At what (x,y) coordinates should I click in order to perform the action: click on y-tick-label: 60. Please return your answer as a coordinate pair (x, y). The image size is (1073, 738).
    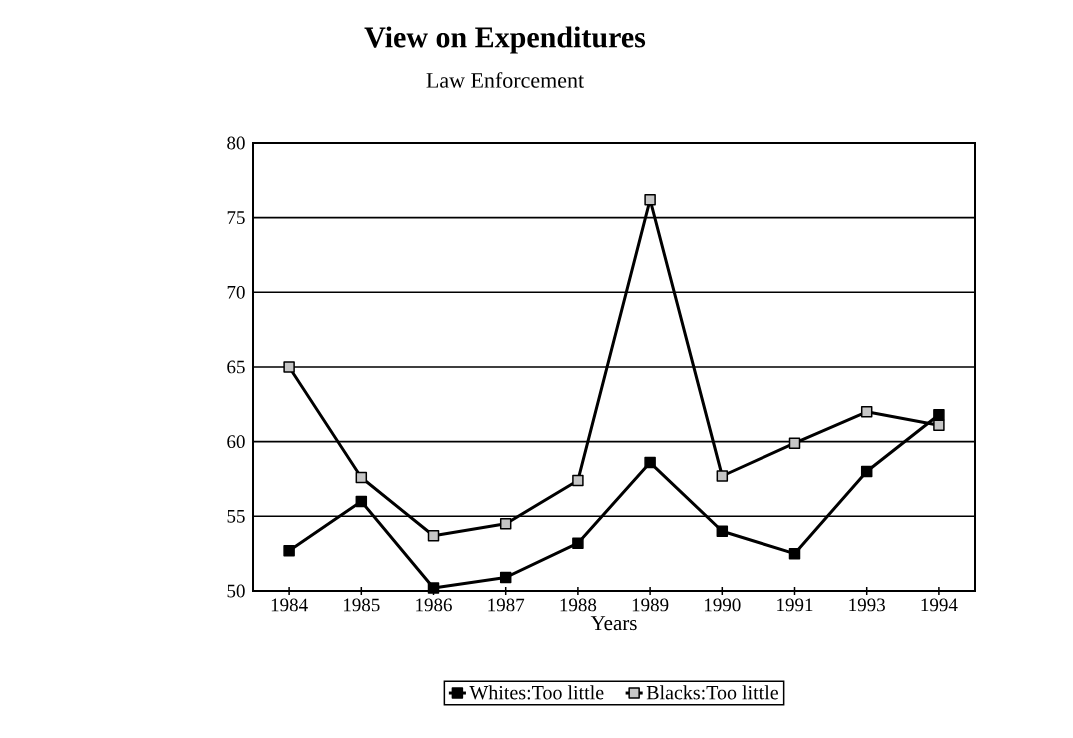
    Looking at the image, I should click on (236, 442).